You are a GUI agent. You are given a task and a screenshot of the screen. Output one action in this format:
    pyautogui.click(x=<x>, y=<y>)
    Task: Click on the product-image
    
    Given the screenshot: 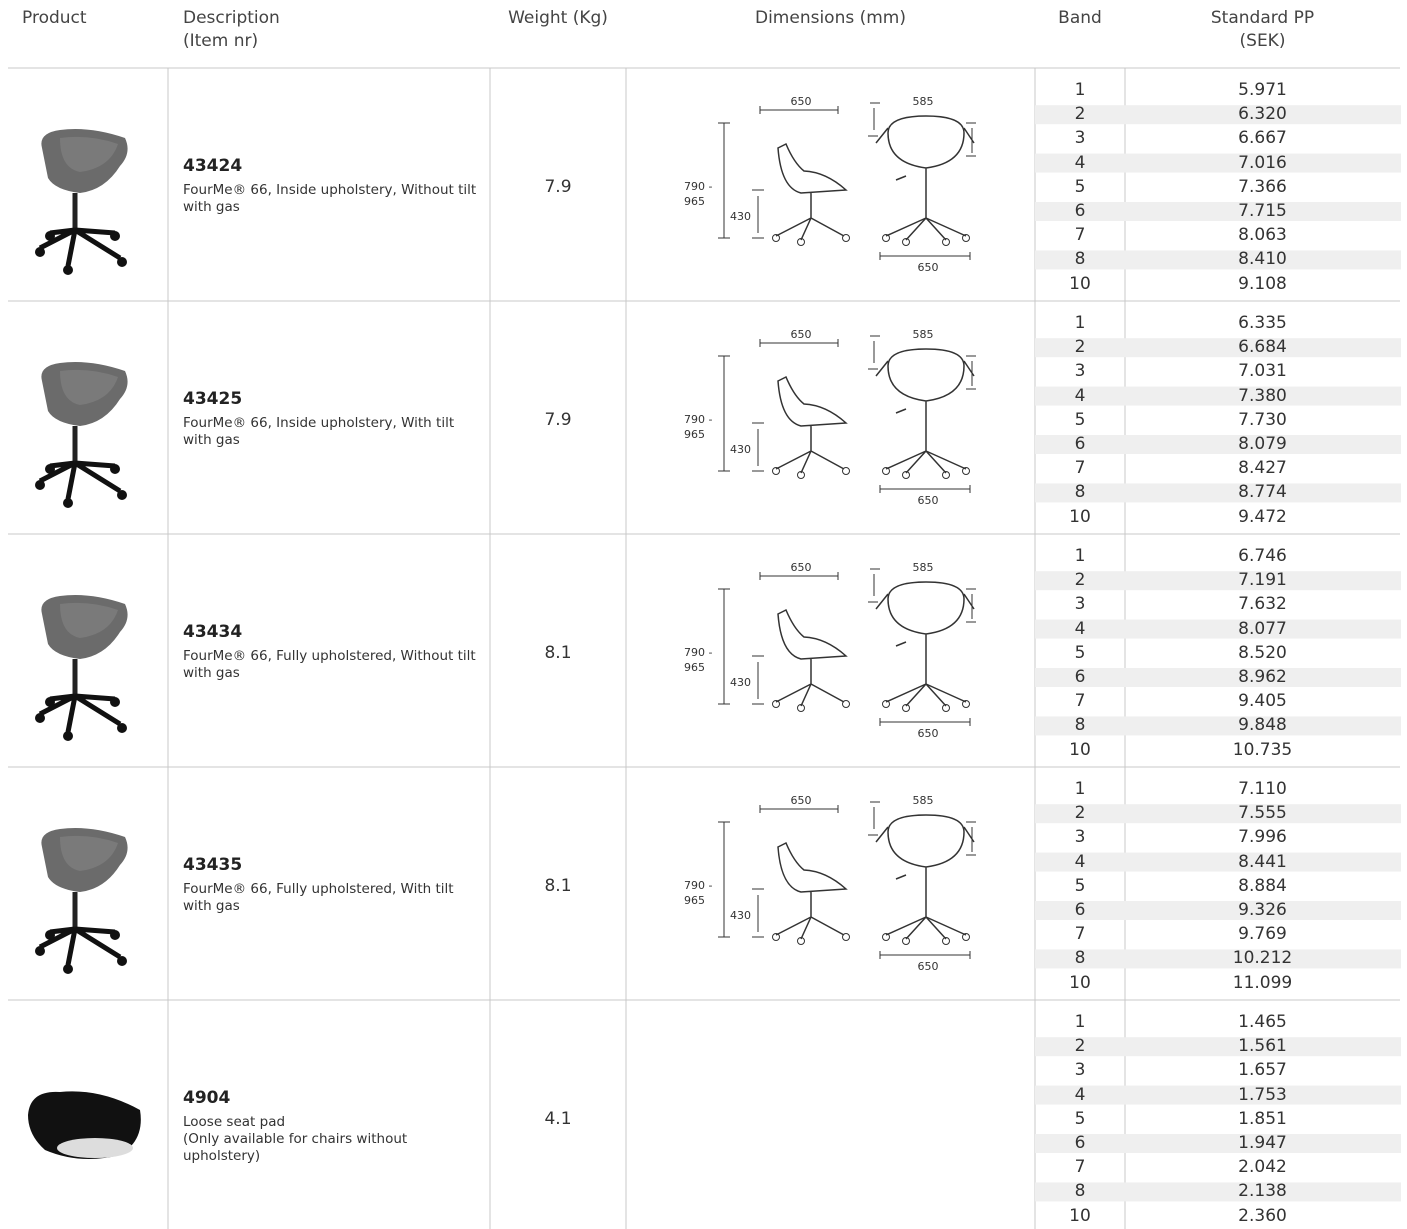 What is the action you would take?
    pyautogui.click(x=81, y=901)
    